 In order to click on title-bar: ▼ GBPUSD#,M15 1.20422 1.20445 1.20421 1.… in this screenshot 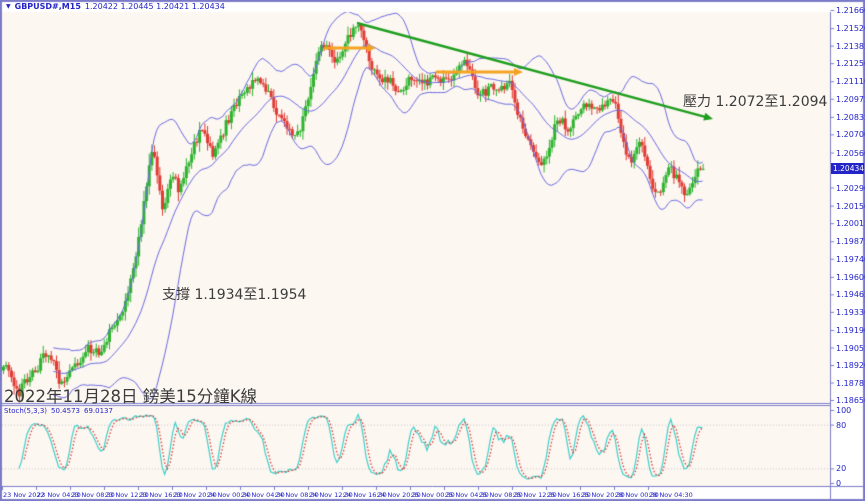, I will do `click(115, 6)`.